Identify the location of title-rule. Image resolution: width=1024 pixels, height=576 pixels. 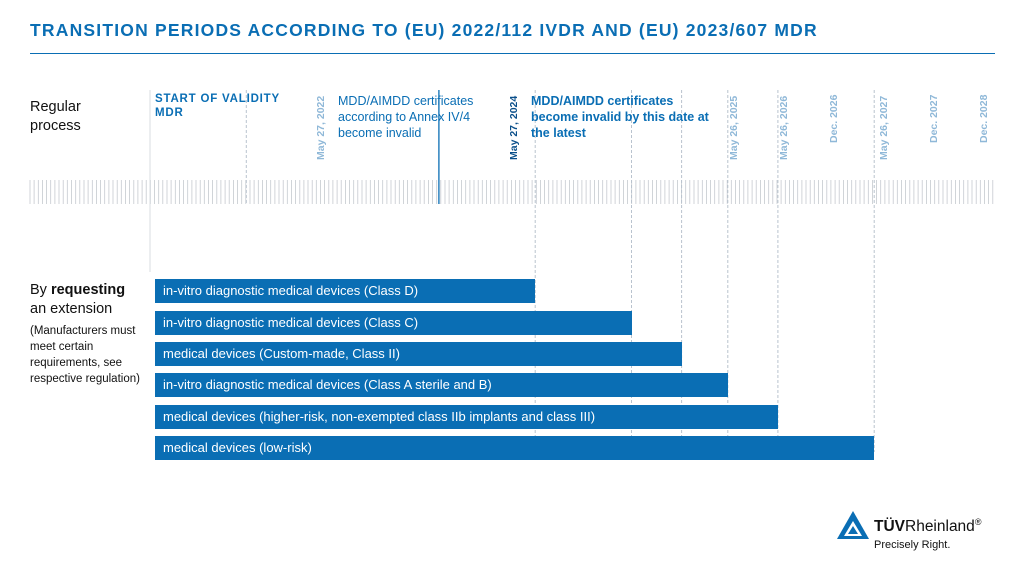
(512, 53).